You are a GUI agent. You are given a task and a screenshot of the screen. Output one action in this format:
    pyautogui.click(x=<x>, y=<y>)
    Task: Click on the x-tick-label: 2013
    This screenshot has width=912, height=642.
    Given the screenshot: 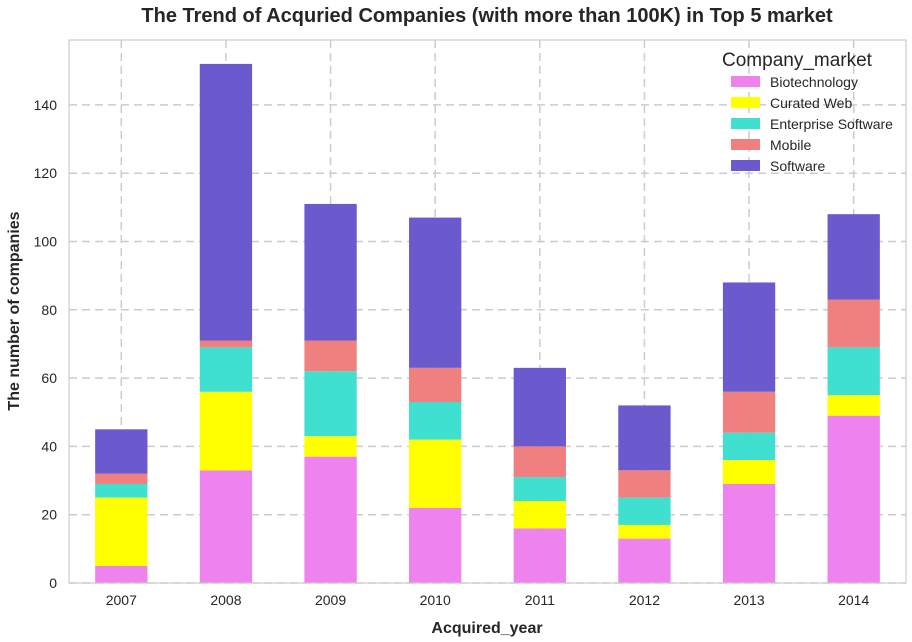 What is the action you would take?
    pyautogui.click(x=748, y=600)
    